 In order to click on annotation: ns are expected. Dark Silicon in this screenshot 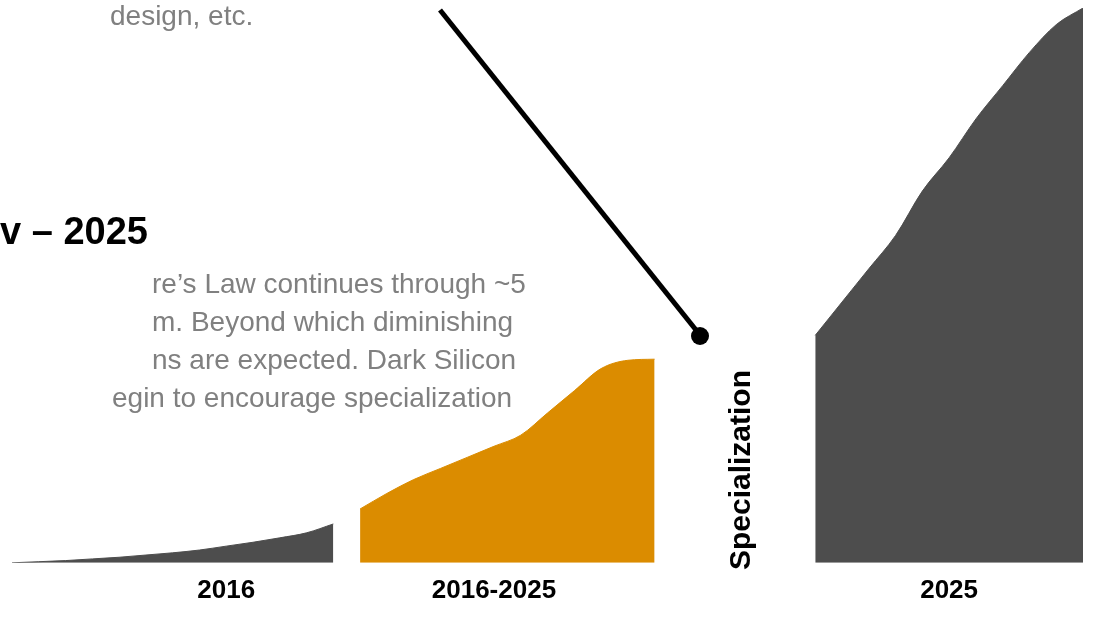, I will do `click(334, 360)`.